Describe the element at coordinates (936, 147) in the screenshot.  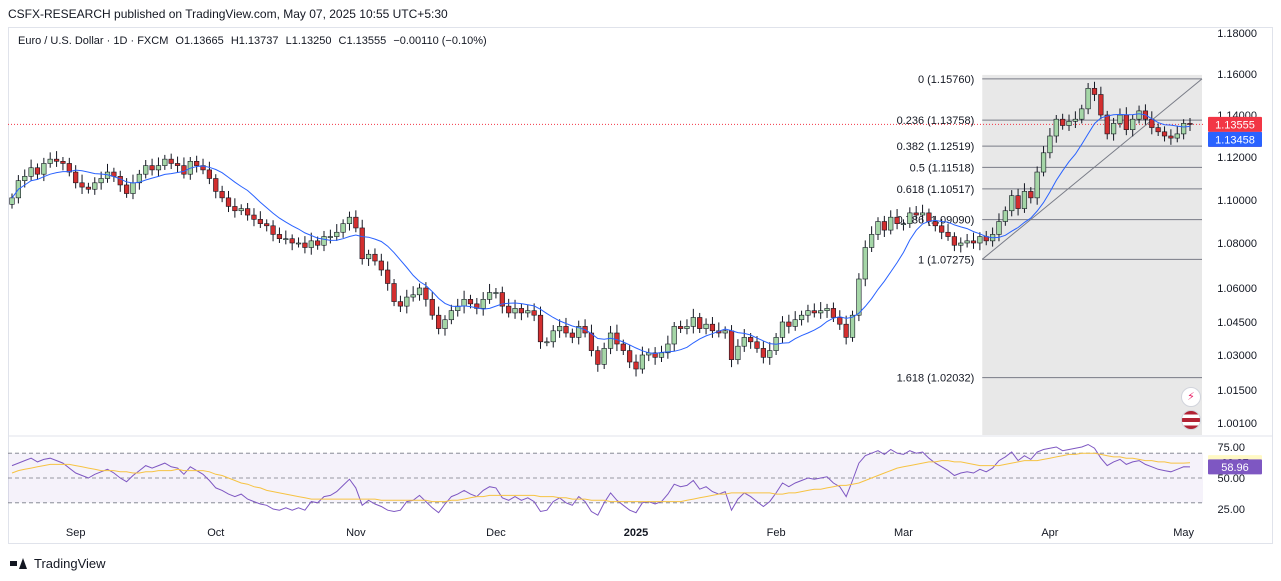
I see `fib-label: 0.382 (1.12519)` at that location.